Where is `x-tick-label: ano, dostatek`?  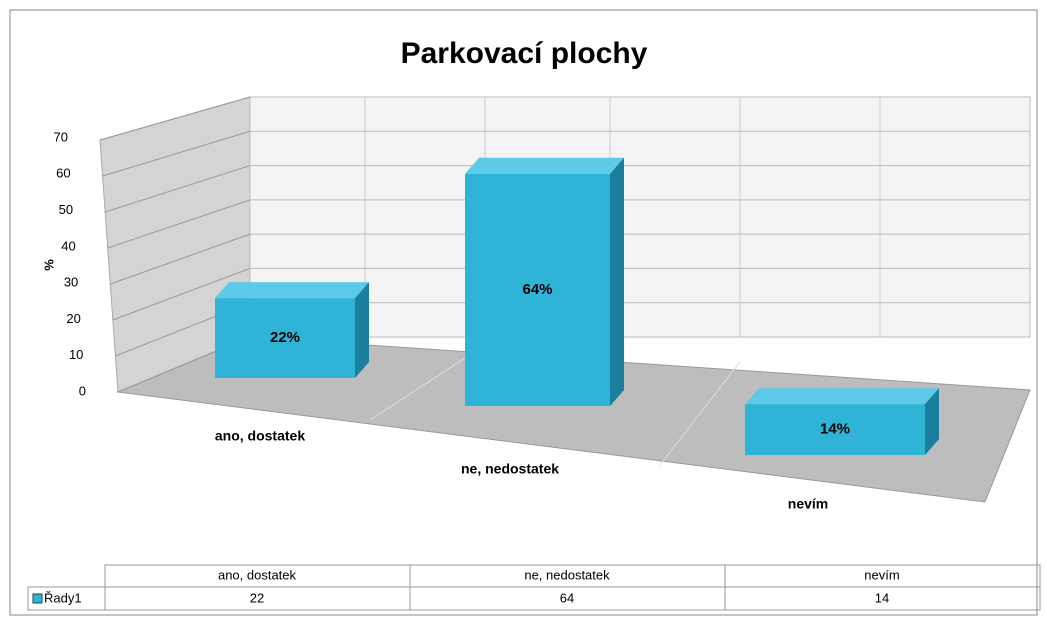
x-tick-label: ano, dostatek is located at coordinates (260, 436).